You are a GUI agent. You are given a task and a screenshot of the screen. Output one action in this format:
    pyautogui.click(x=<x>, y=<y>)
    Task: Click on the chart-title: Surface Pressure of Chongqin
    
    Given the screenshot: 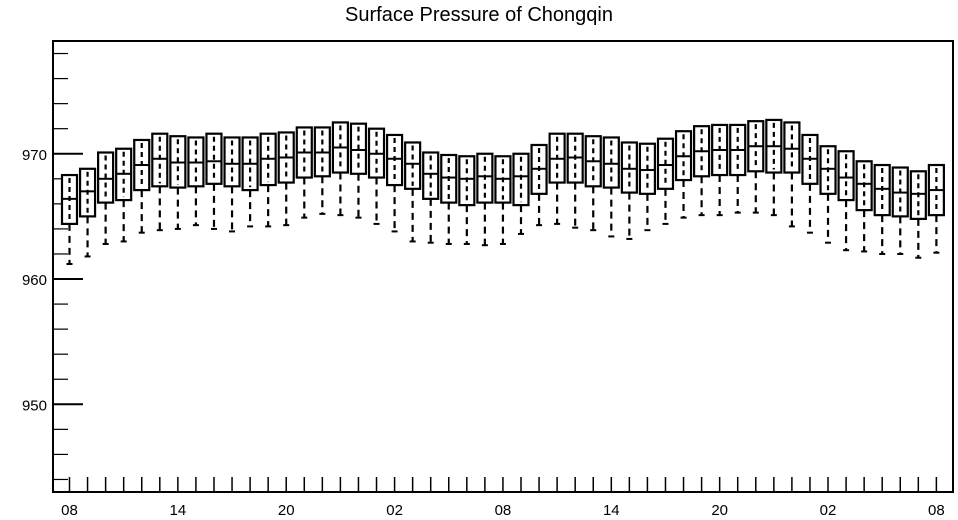 What is the action you would take?
    pyautogui.click(x=479, y=15)
    